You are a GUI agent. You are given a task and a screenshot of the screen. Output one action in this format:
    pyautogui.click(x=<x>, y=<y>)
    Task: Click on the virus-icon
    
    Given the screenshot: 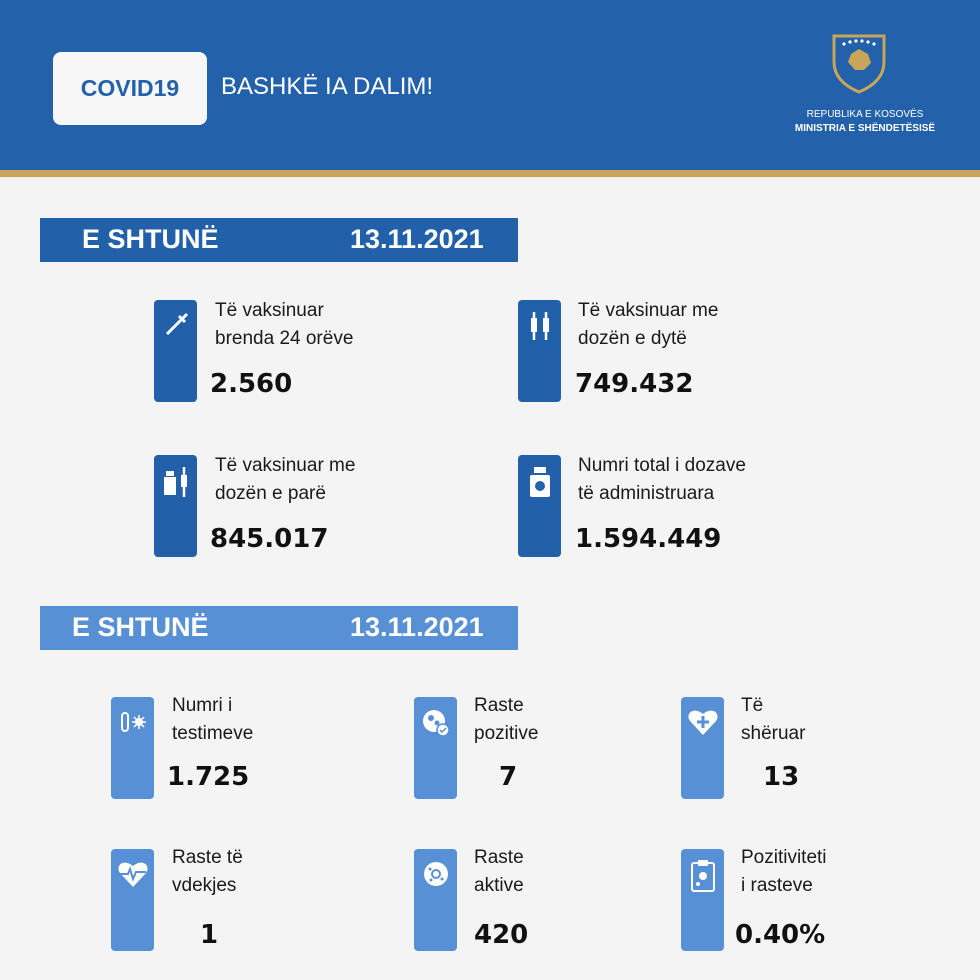 What is the action you would take?
    pyautogui.click(x=435, y=900)
    